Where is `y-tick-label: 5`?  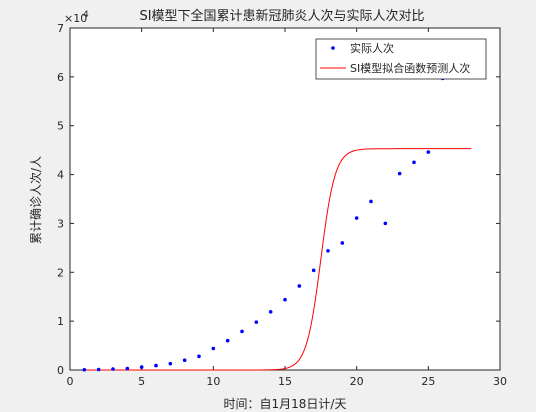 y-tick-label: 5 is located at coordinates (60, 126).